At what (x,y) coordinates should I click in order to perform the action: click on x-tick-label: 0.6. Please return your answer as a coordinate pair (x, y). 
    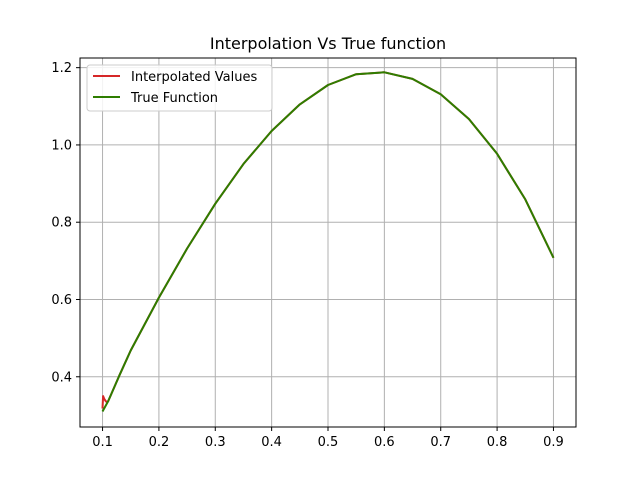
    Looking at the image, I should click on (384, 442).